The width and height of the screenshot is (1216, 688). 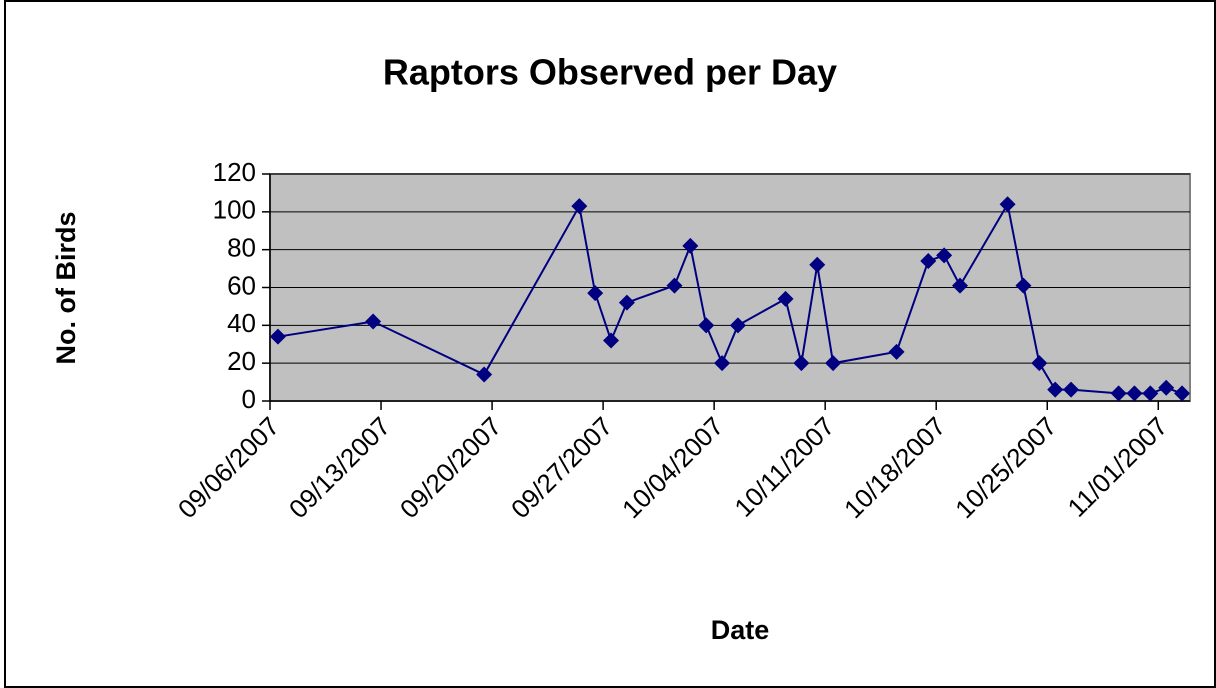 What do you see at coordinates (66, 288) in the screenshot?
I see `y-axis-label: No. of Birds` at bounding box center [66, 288].